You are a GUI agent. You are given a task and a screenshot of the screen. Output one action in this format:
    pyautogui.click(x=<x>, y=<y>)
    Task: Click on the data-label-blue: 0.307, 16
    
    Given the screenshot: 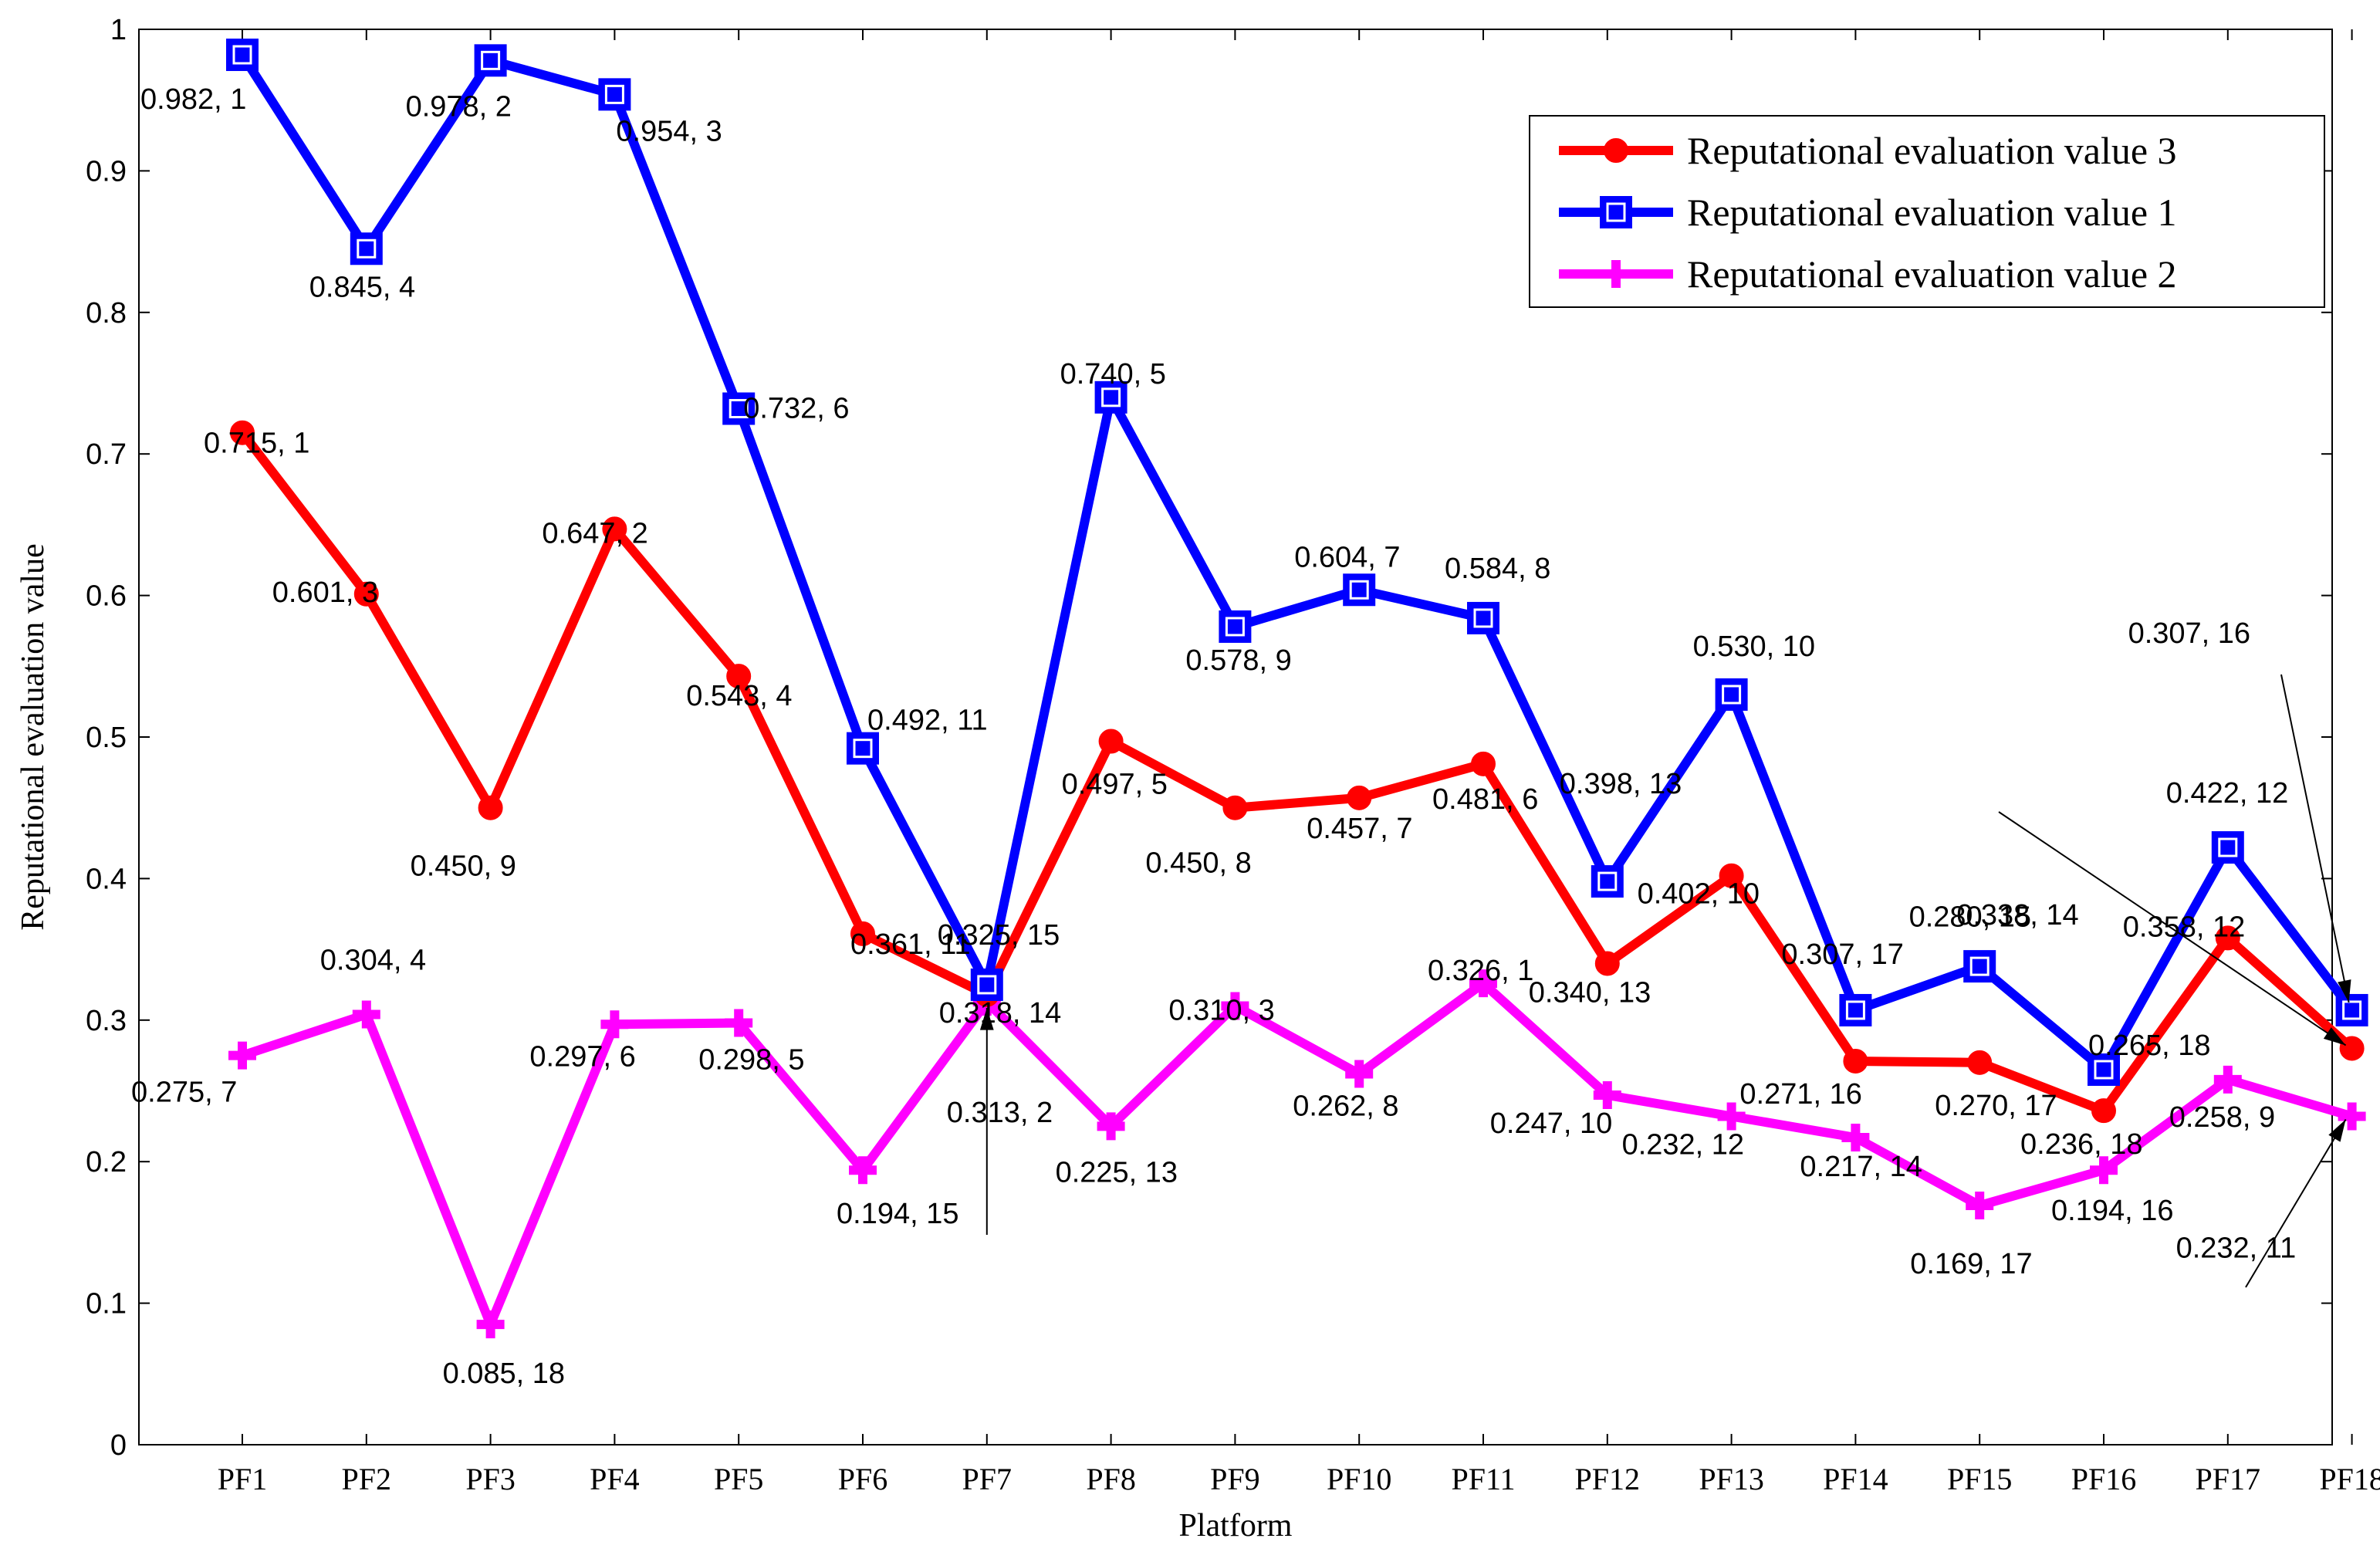 What is the action you would take?
    pyautogui.click(x=2189, y=633)
    